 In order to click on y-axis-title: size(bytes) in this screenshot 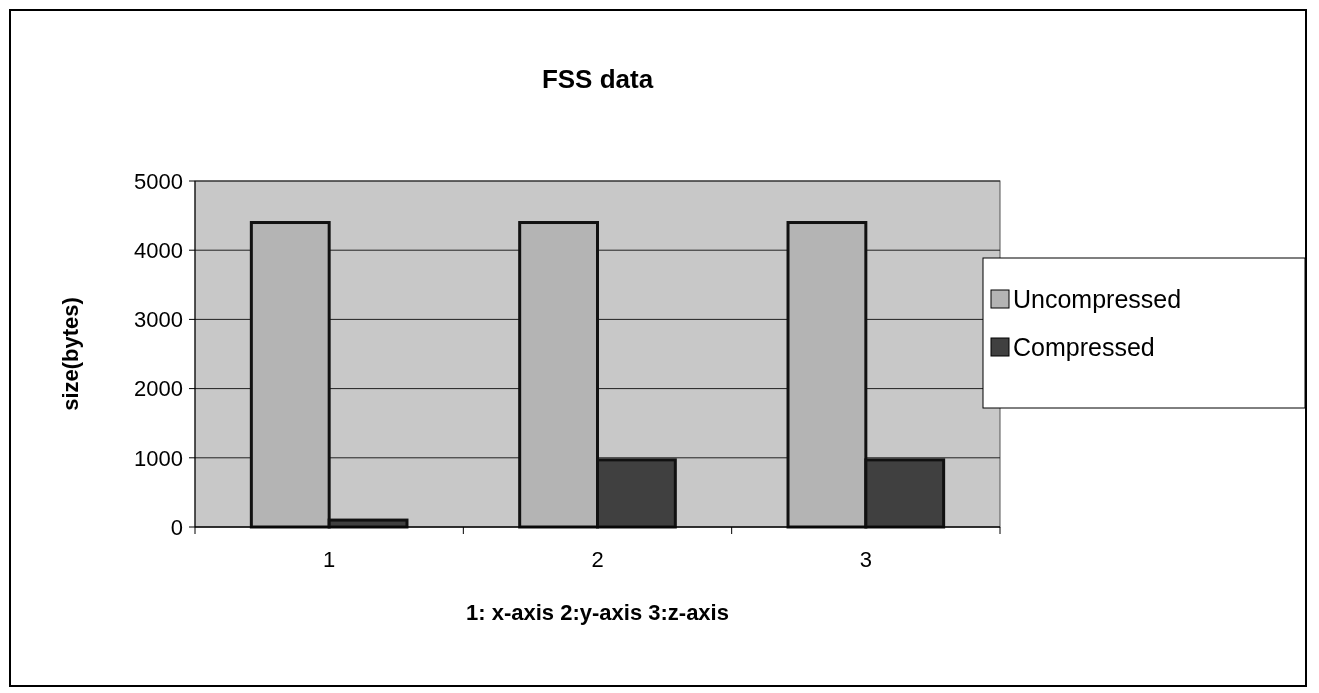, I will do `click(70, 354)`.